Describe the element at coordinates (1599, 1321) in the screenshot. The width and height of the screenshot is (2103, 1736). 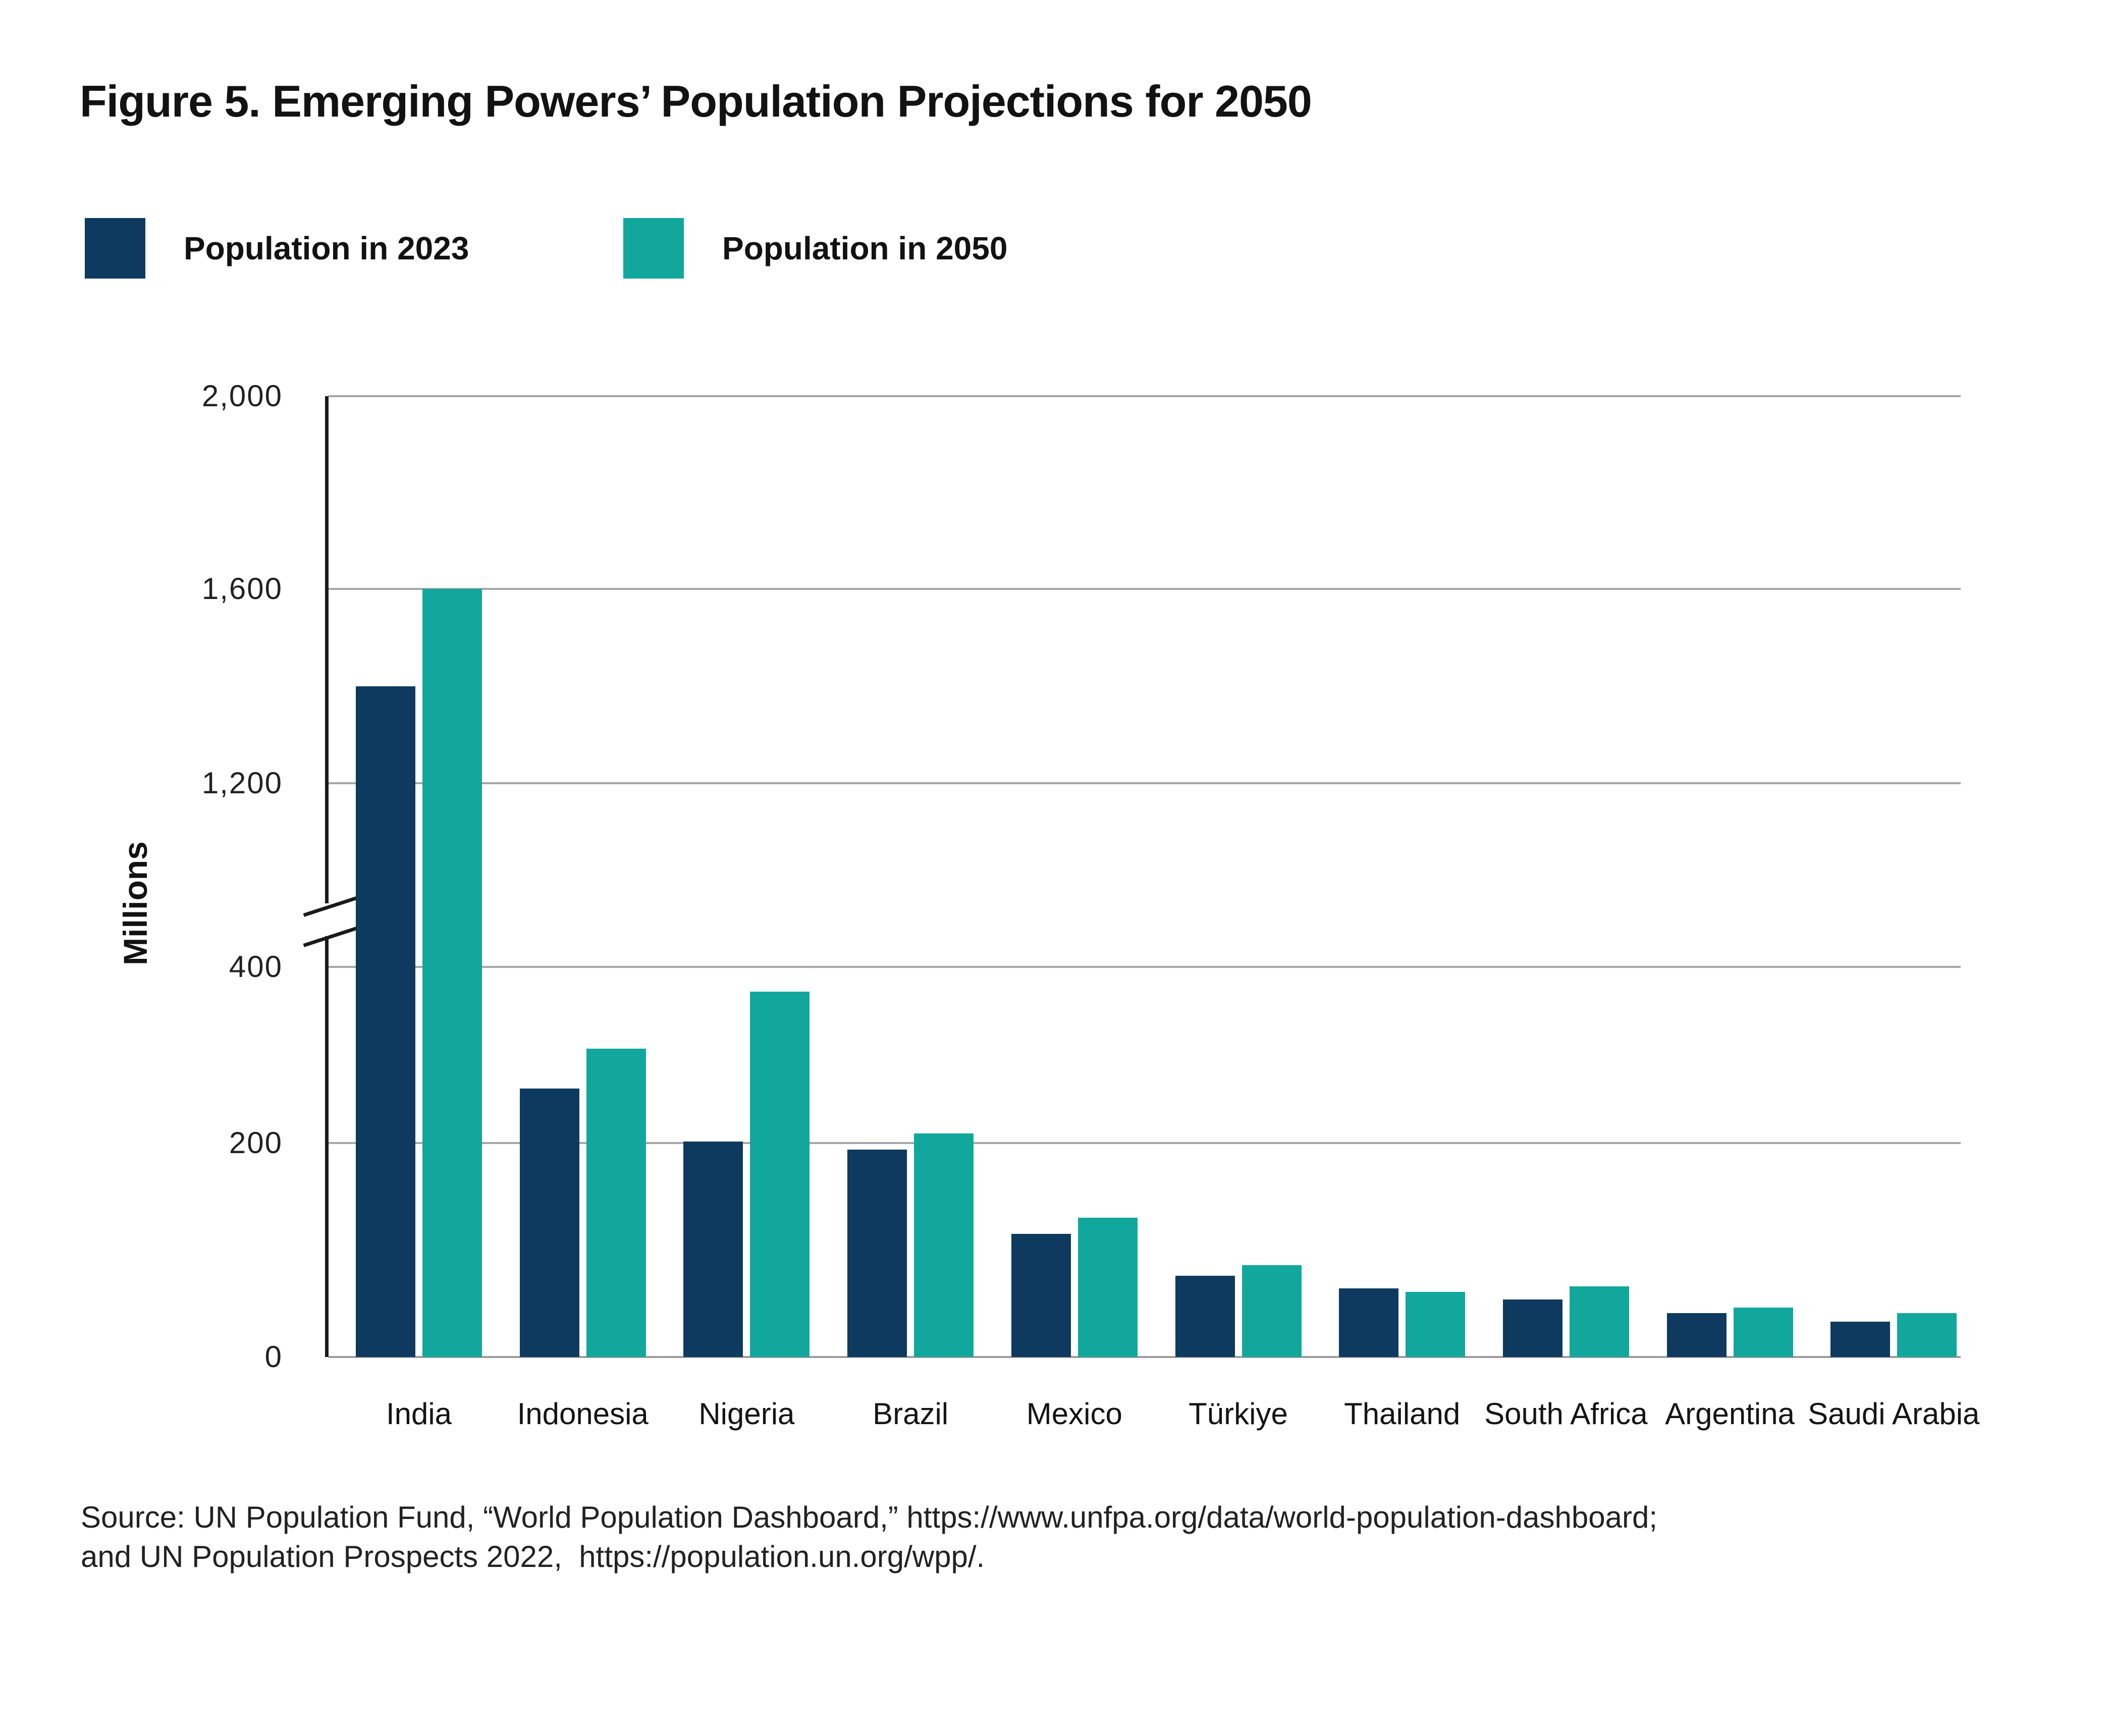
I see `bar-south-africa-2050` at that location.